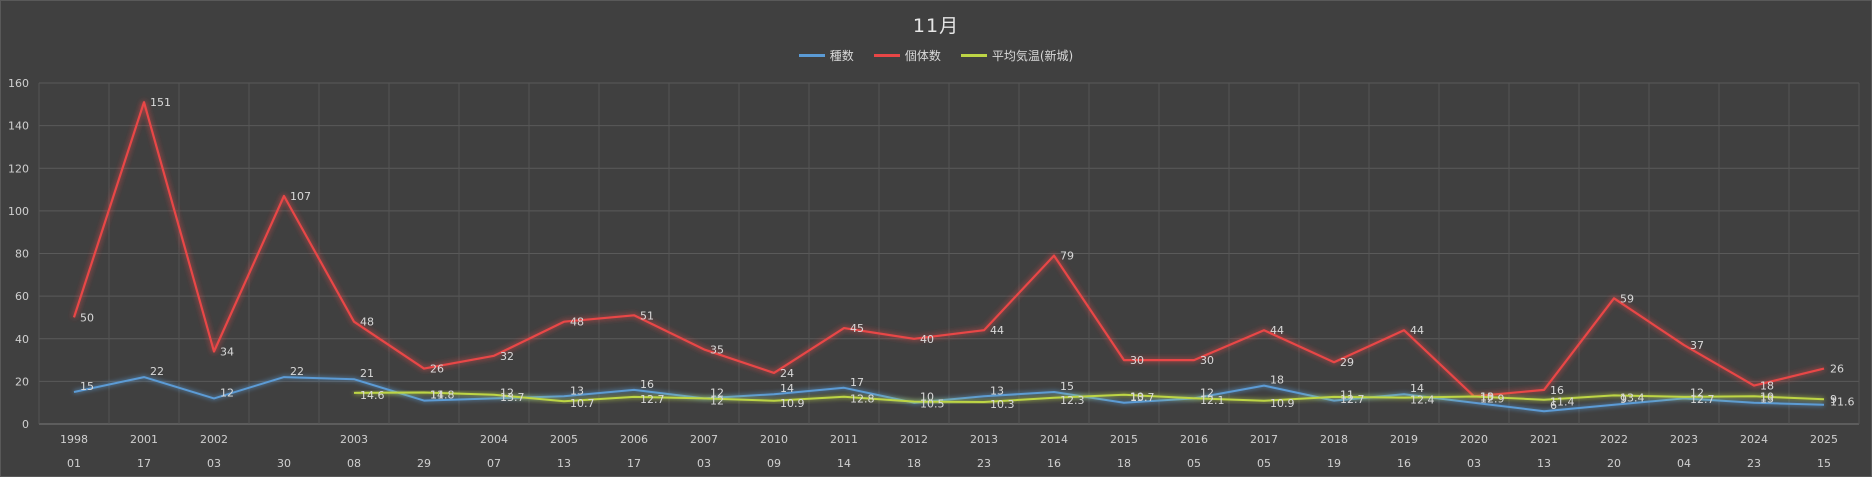 The height and width of the screenshot is (477, 1872). Describe the element at coordinates (144, 439) in the screenshot. I see `x-tick-label-year: 2001` at that location.